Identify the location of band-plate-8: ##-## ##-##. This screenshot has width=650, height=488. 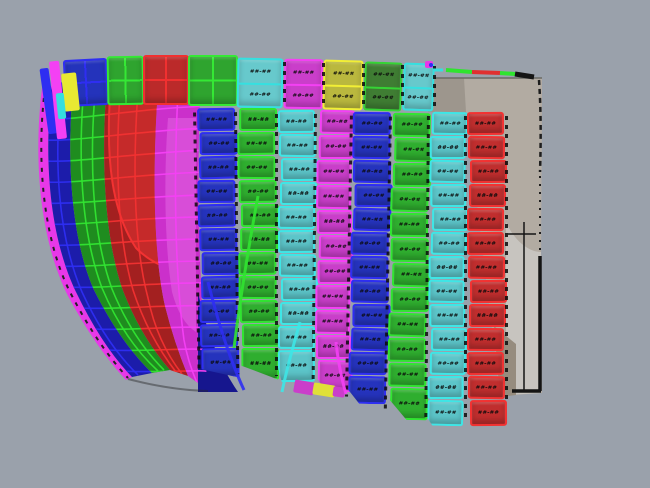
(383, 86).